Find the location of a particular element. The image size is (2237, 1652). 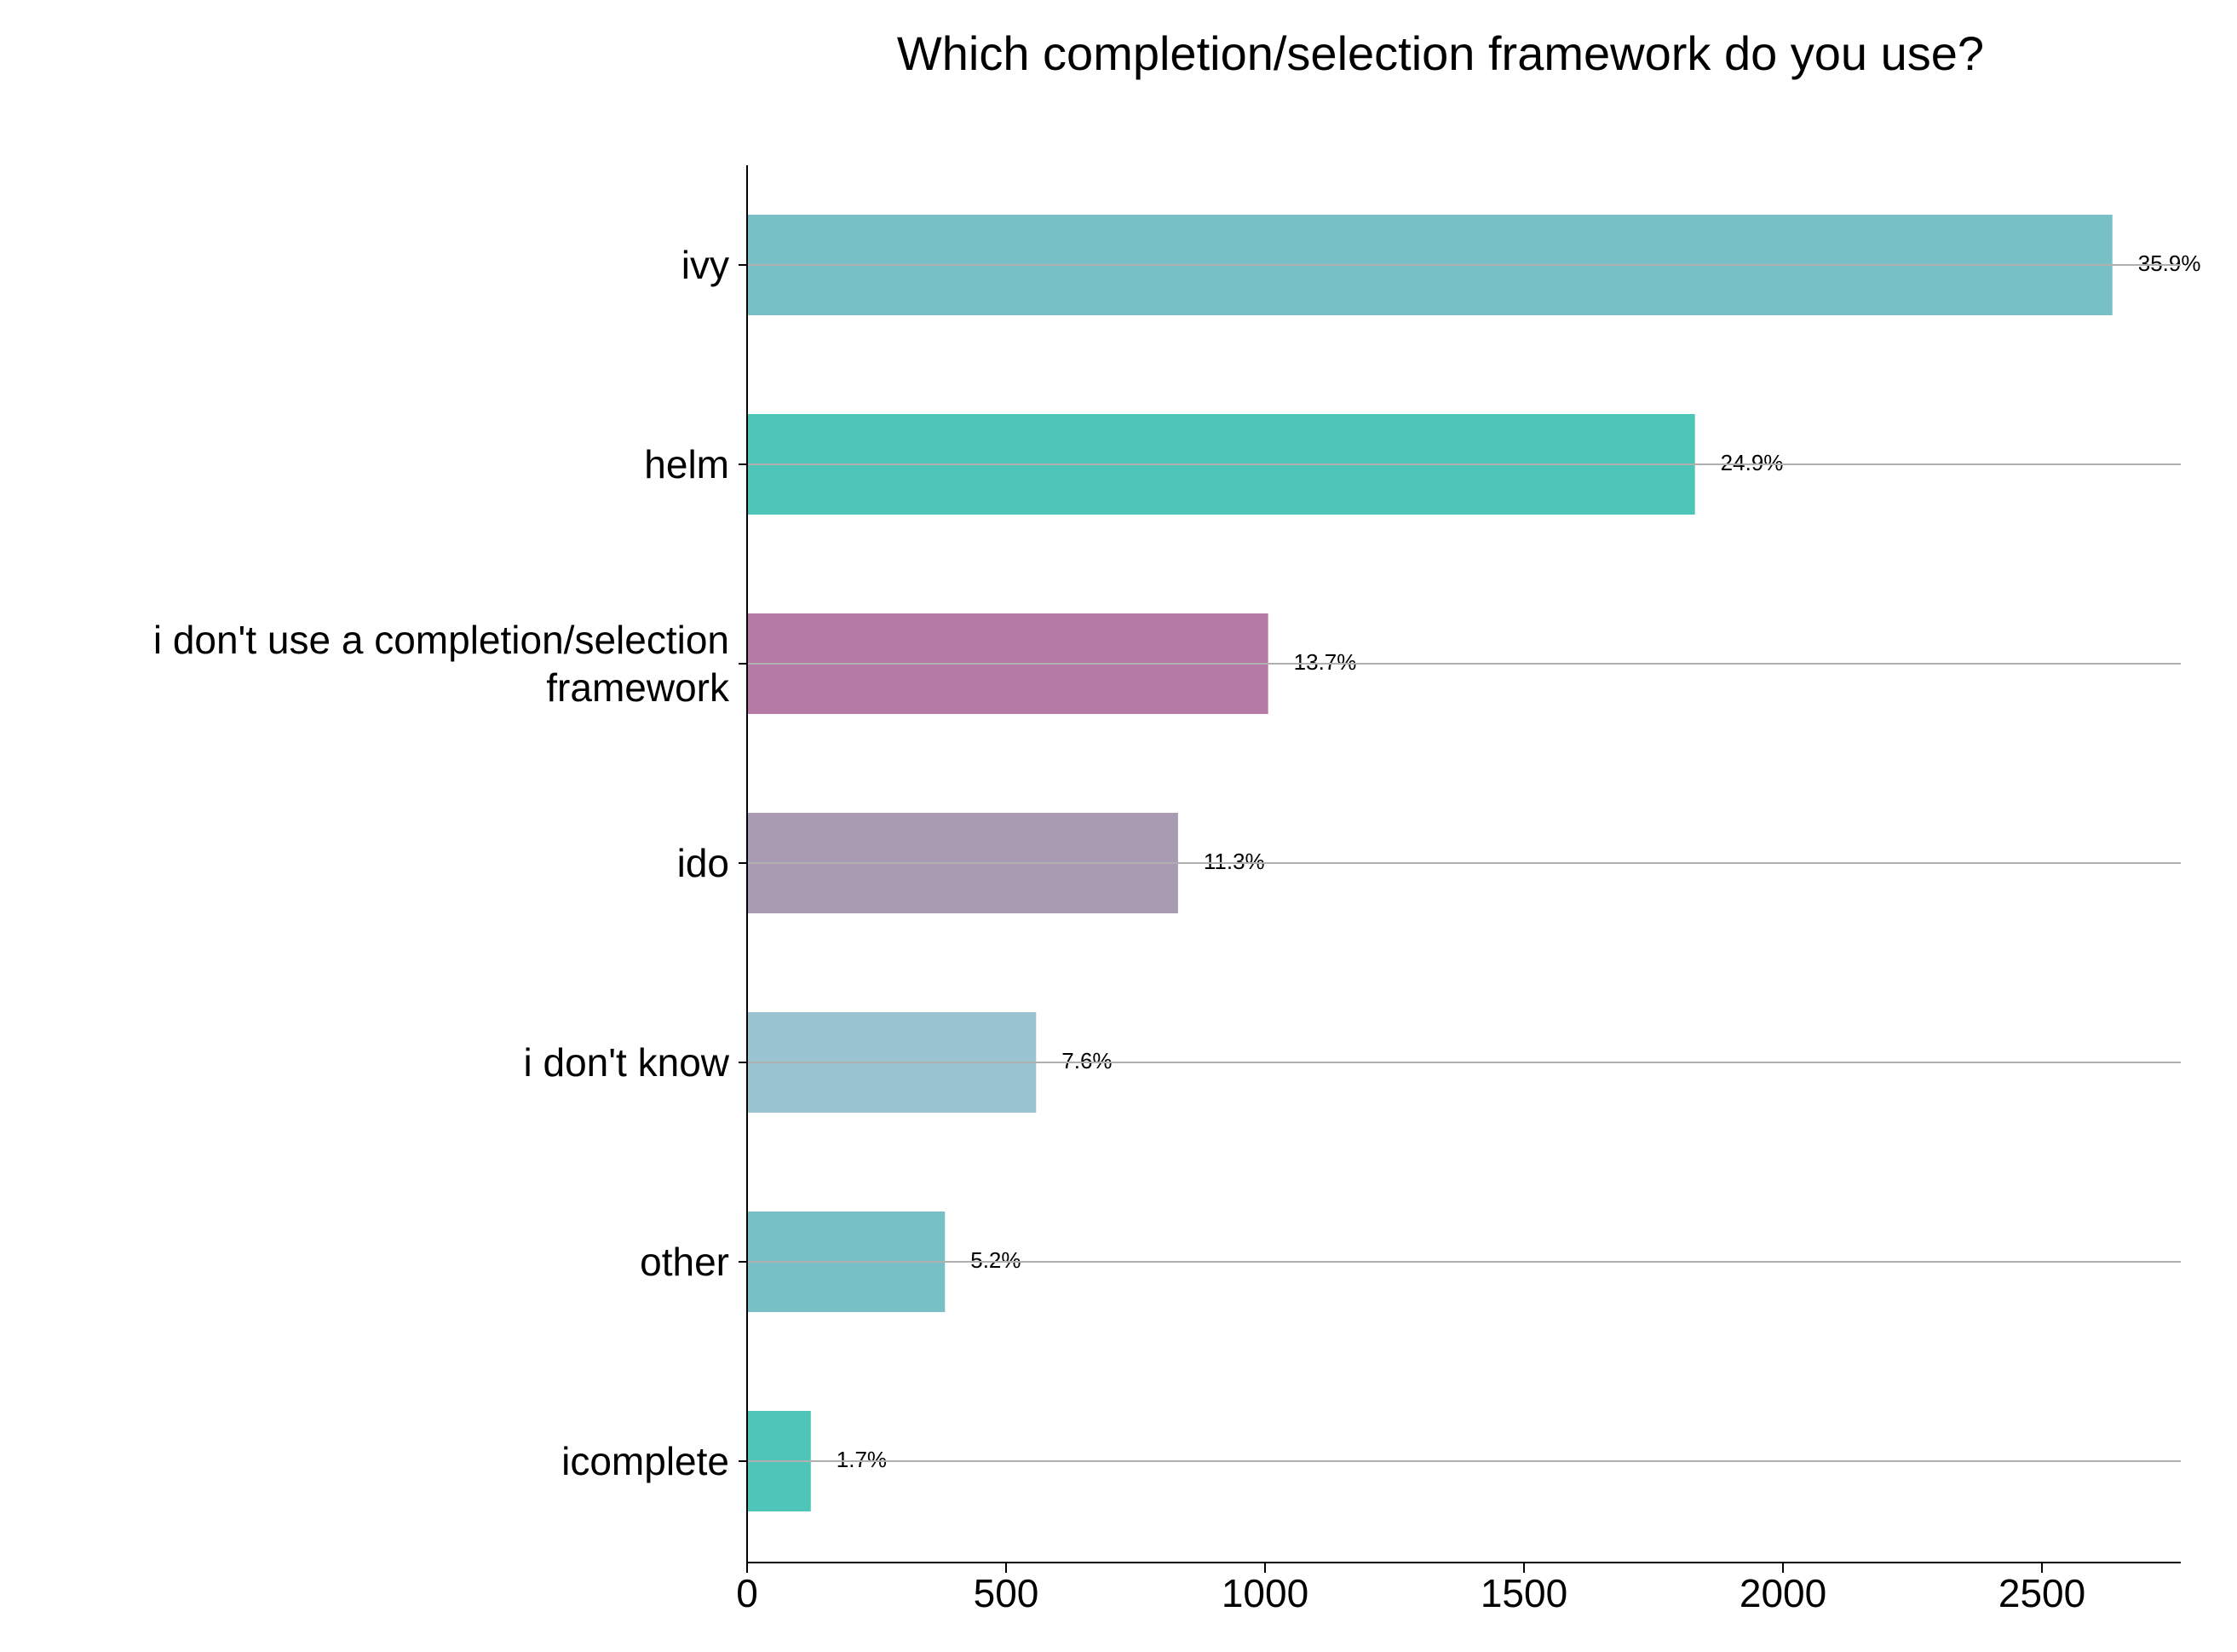

x-tick-label: 500 is located at coordinates (1006, 1593).